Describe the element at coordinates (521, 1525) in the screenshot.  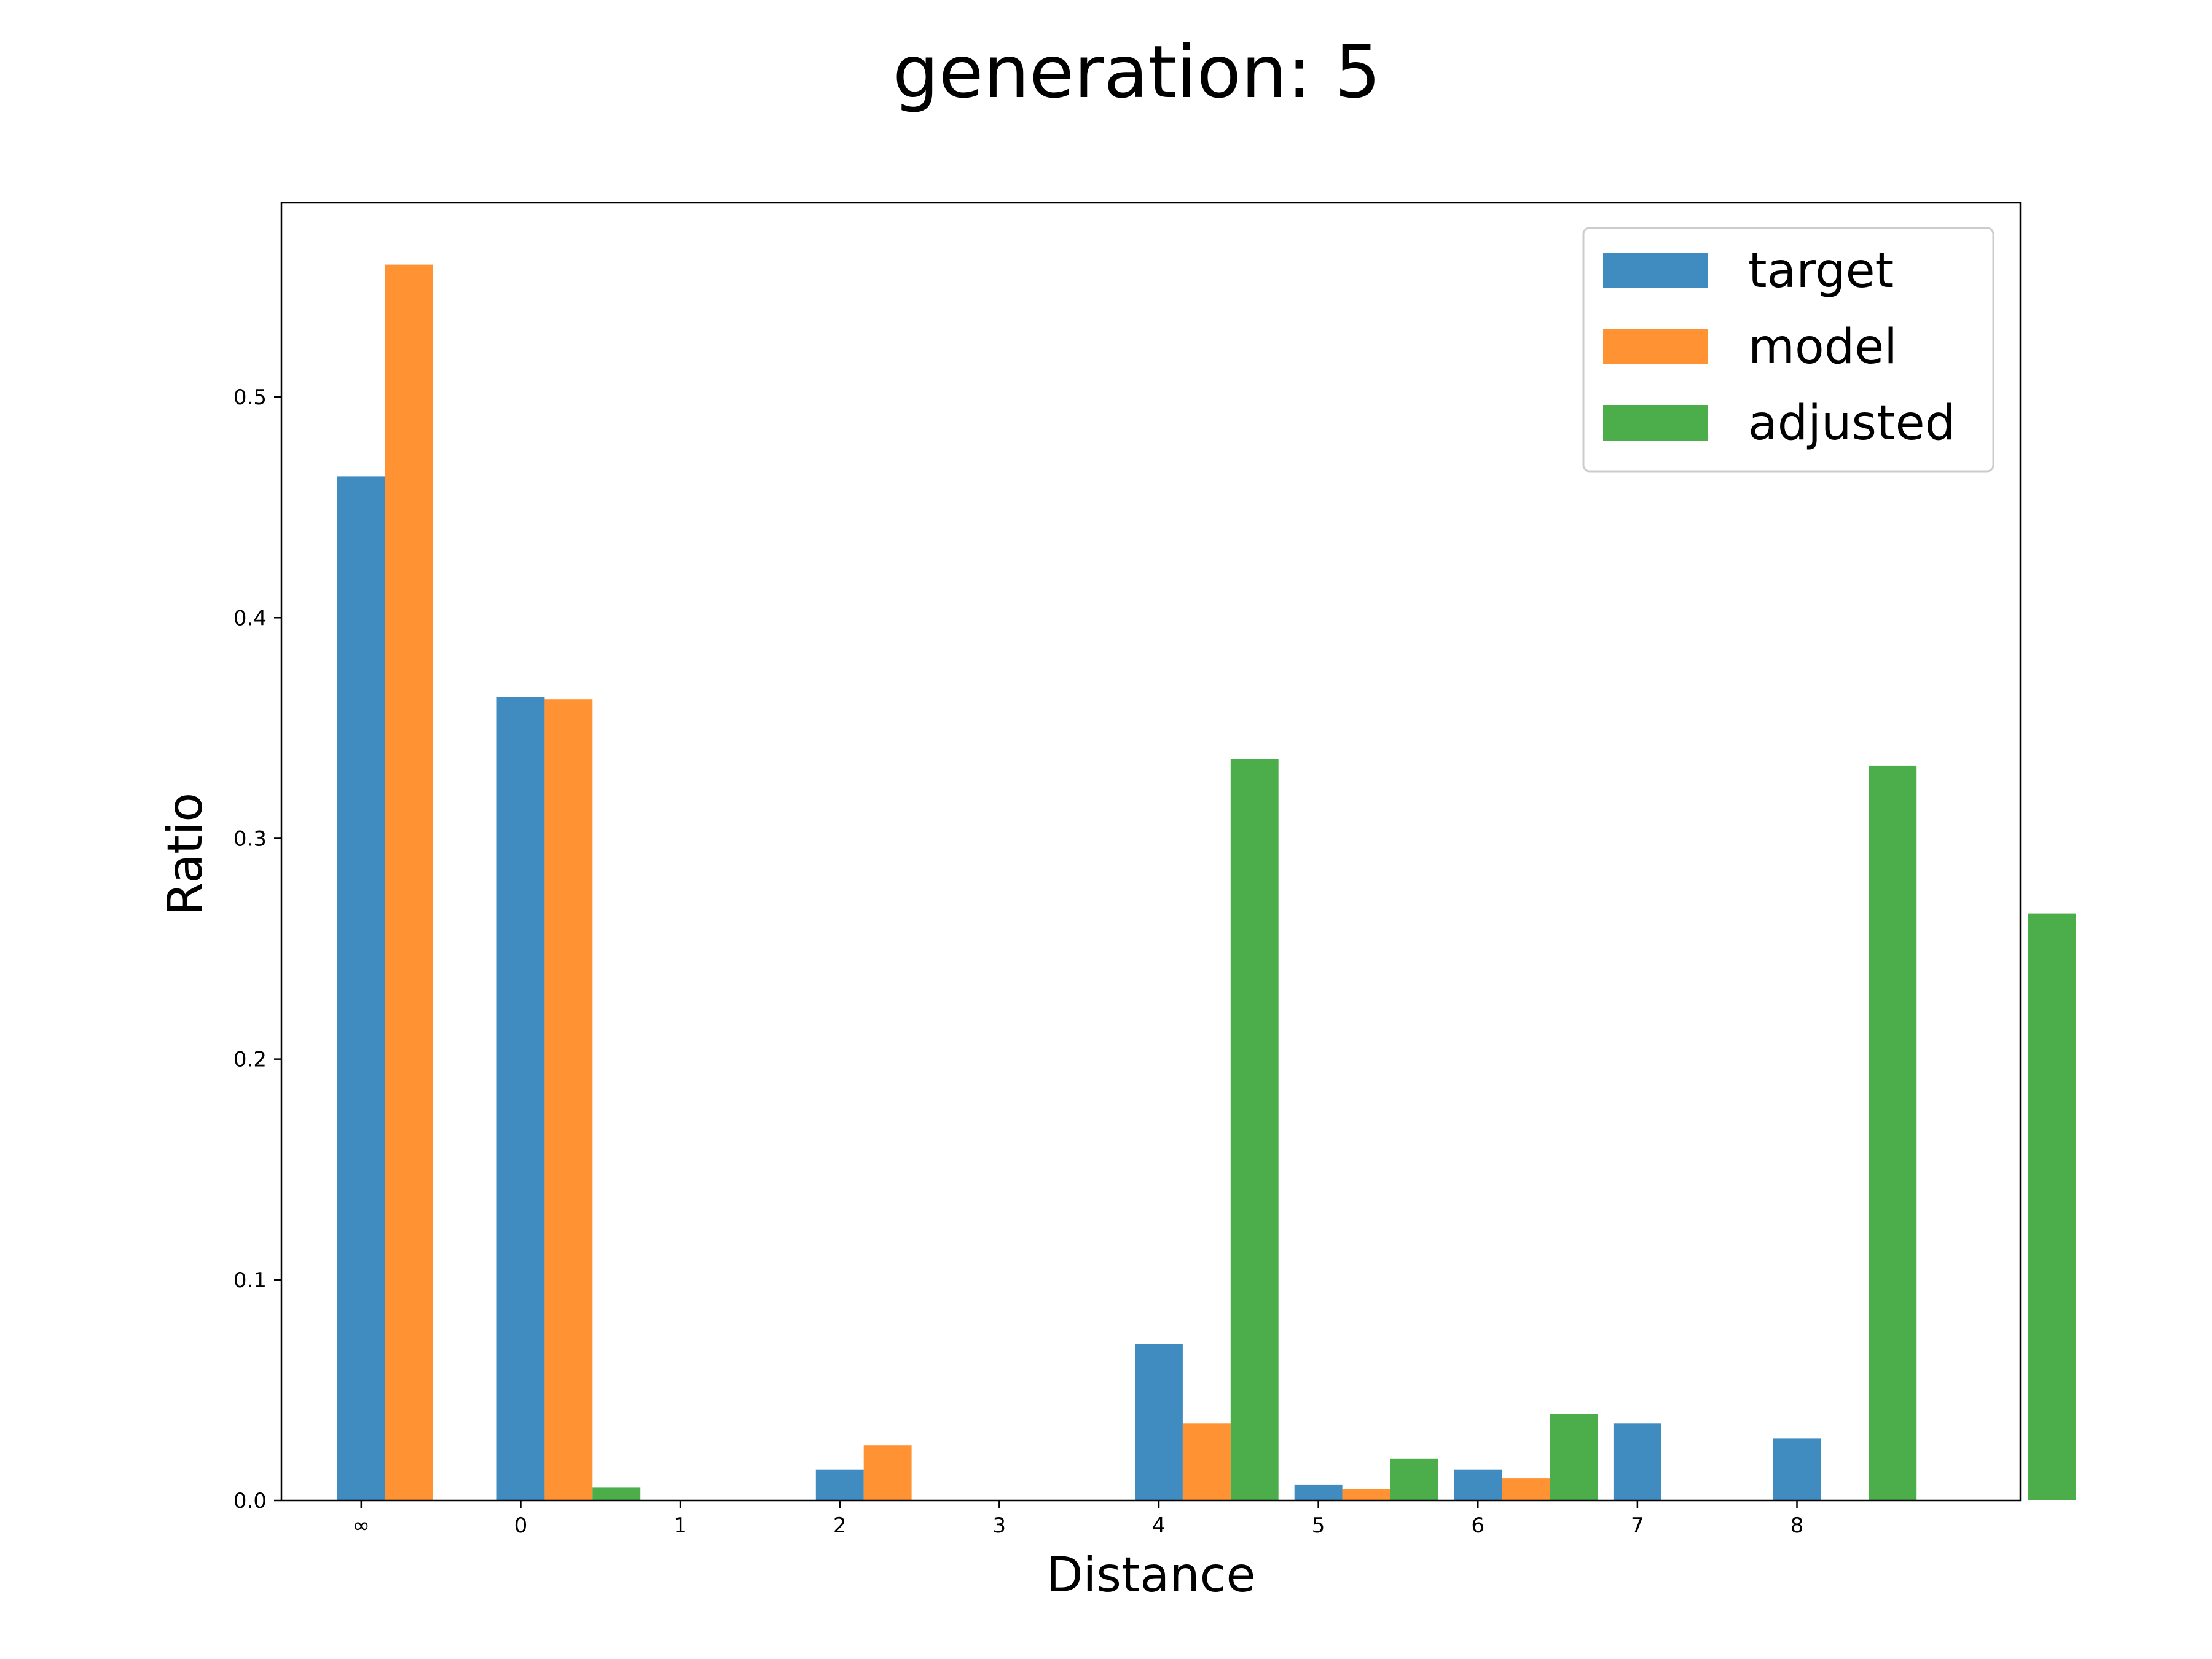
I see `x-tick-label: 0` at that location.